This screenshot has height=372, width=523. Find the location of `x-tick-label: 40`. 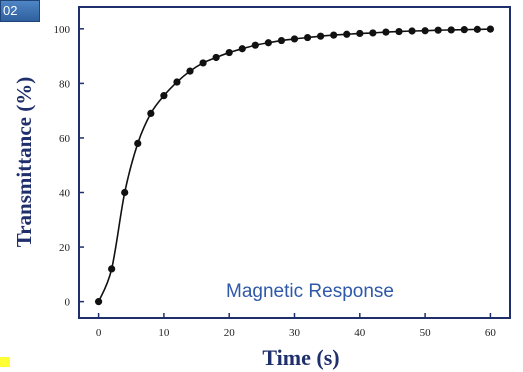

x-tick-label: 40 is located at coordinates (360, 333).